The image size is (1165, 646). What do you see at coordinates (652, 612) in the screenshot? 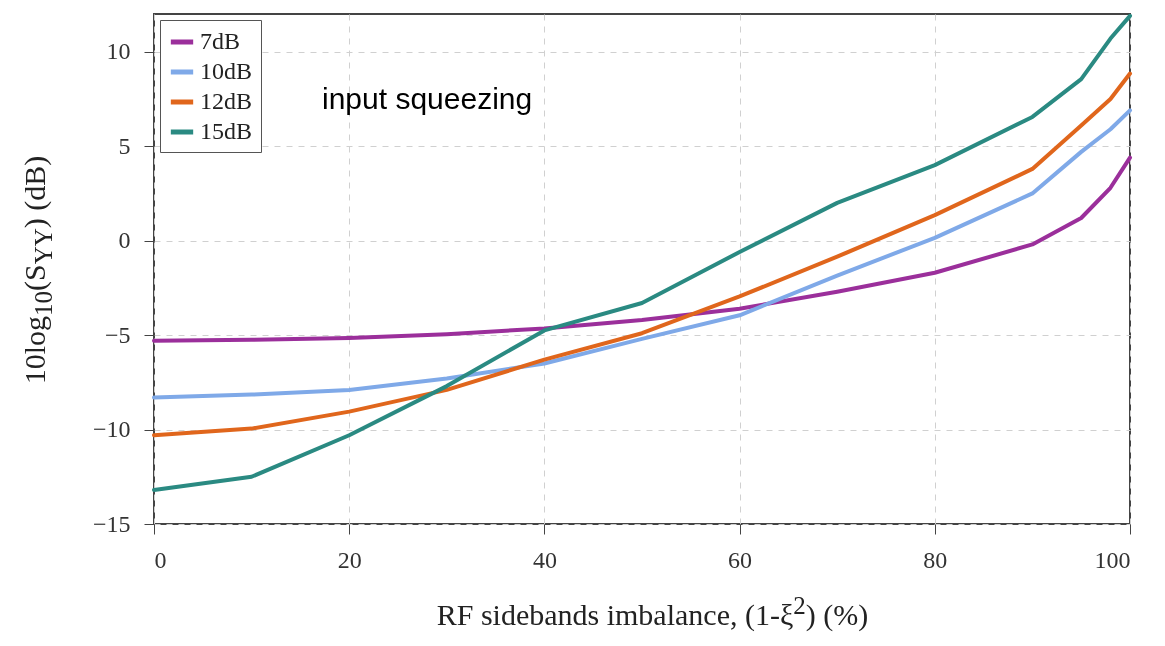
I see `x-axis-title: RF sidebands imbalance, (1-ξ$^{2}$) (%)` at bounding box center [652, 612].